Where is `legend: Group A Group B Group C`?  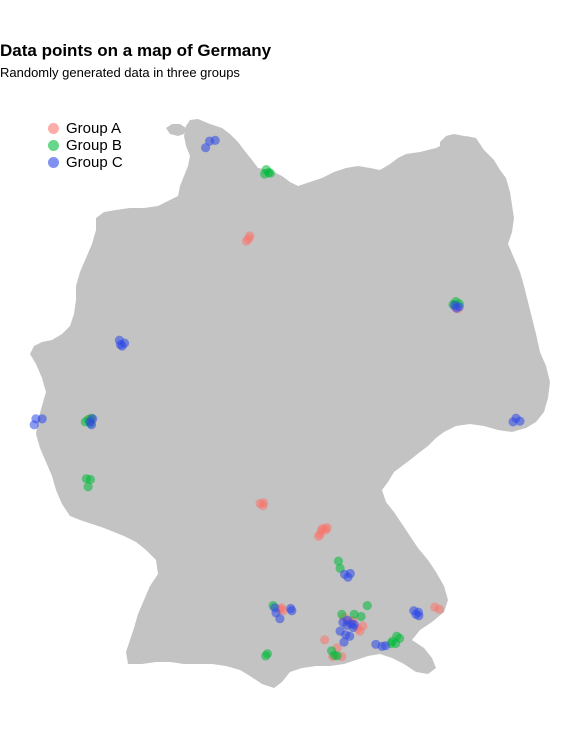 legend: Group A Group B Group C is located at coordinates (83, 145).